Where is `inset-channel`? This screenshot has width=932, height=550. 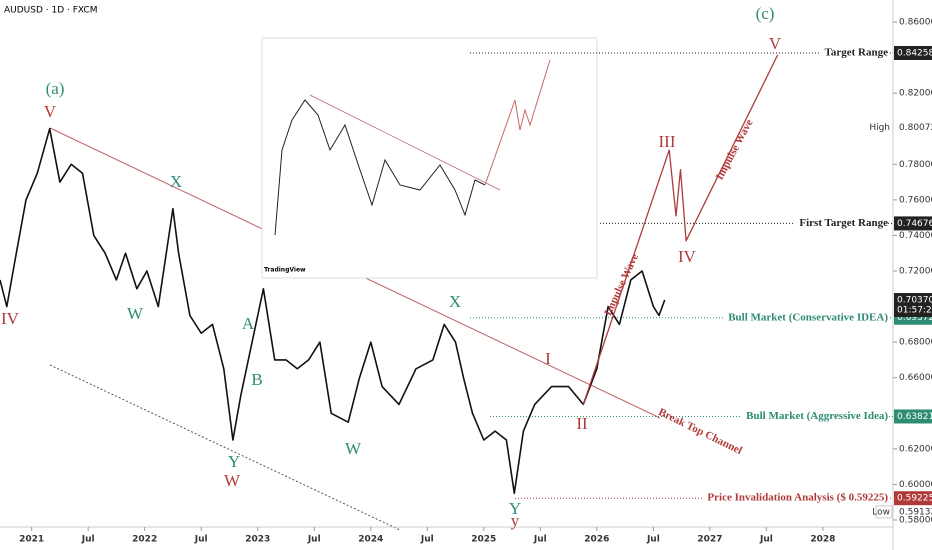 inset-channel is located at coordinates (405, 142).